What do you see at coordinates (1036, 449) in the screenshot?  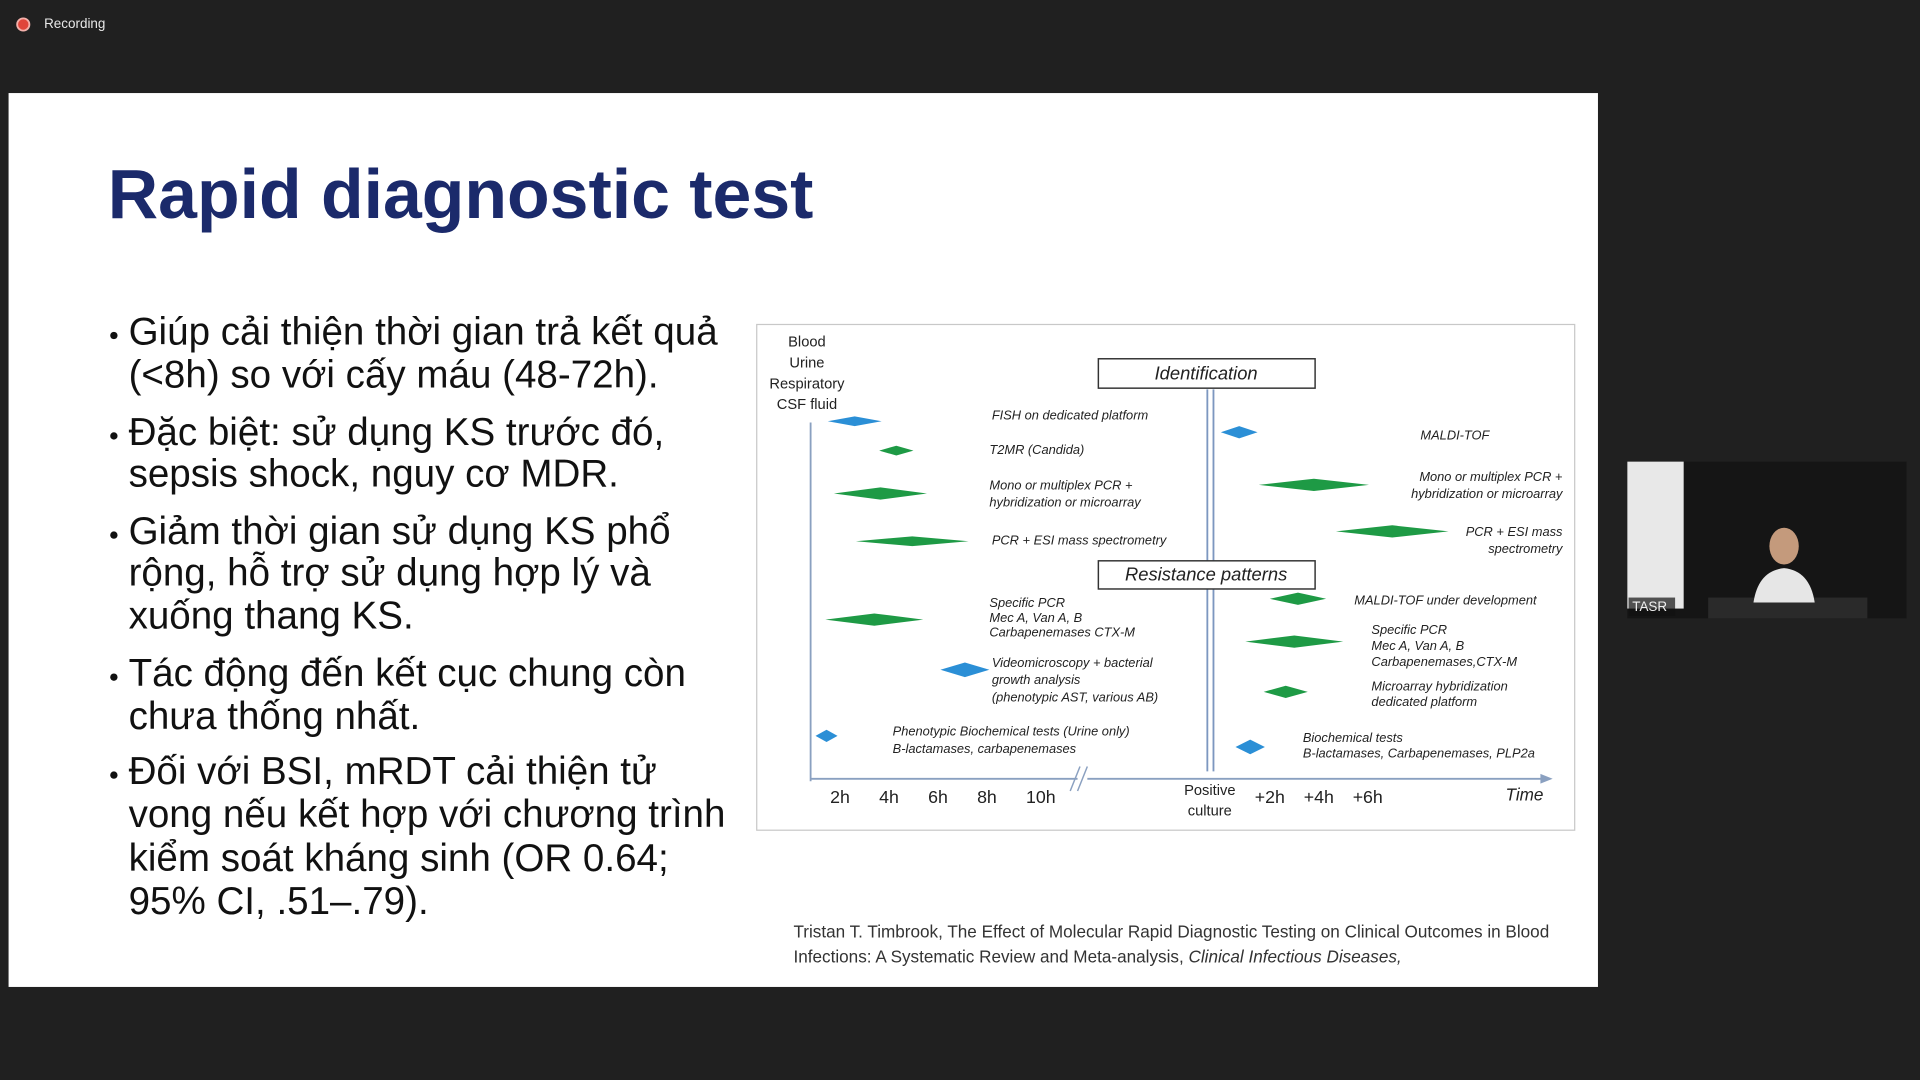 I see `method-label: T2MR (Candida)` at bounding box center [1036, 449].